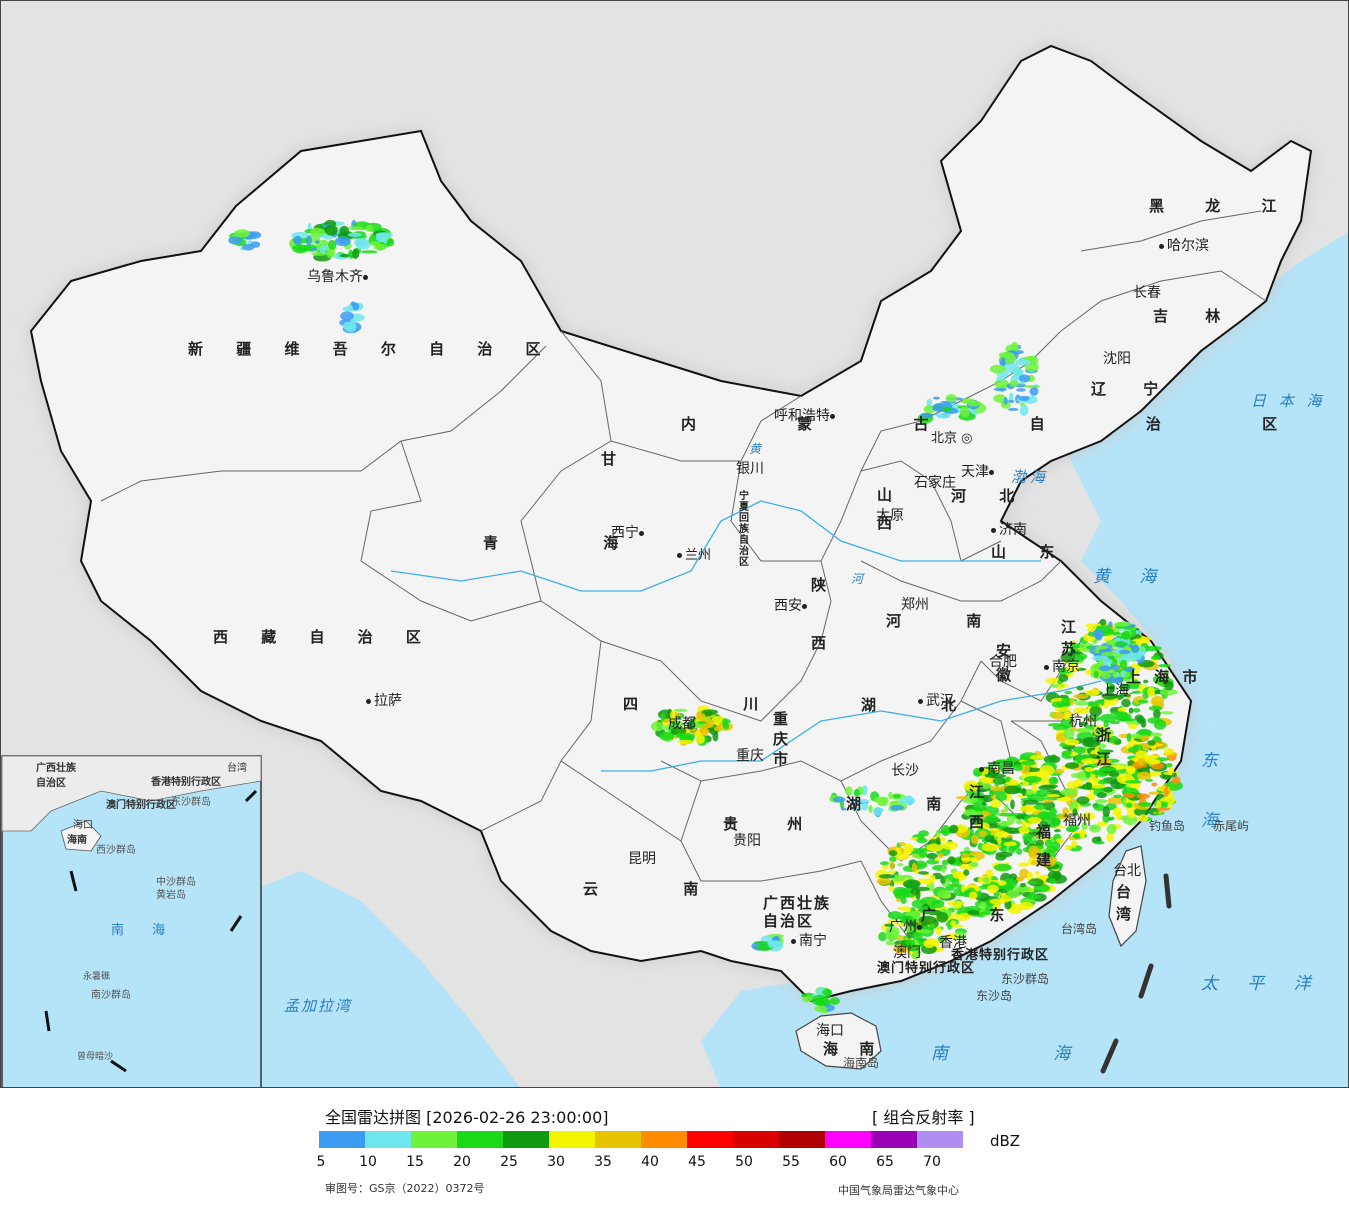 The width and height of the screenshot is (1349, 1208). I want to click on city-shanghai: 上海, so click(1115, 691).